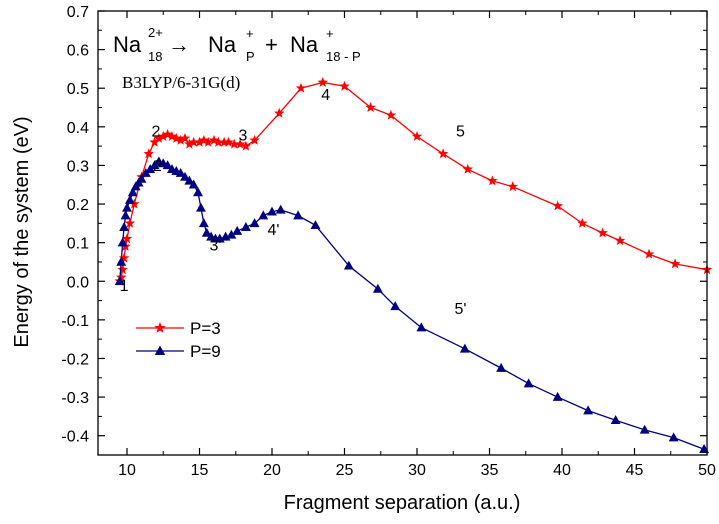 This screenshot has width=719, height=524. What do you see at coordinates (159, 166) in the screenshot?
I see `point-label: 2'` at bounding box center [159, 166].